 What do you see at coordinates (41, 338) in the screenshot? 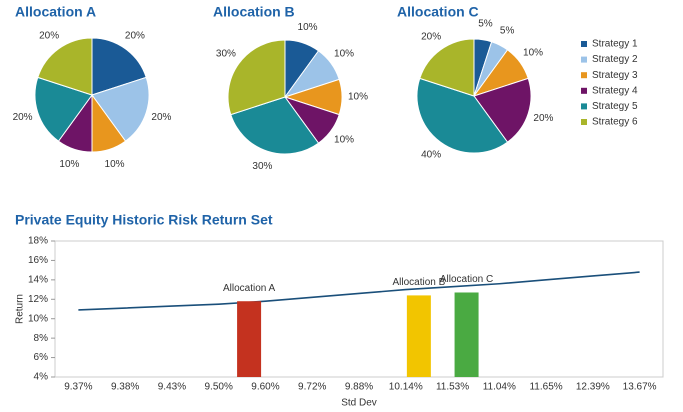
I see `y-tick-label: 8%` at bounding box center [41, 338].